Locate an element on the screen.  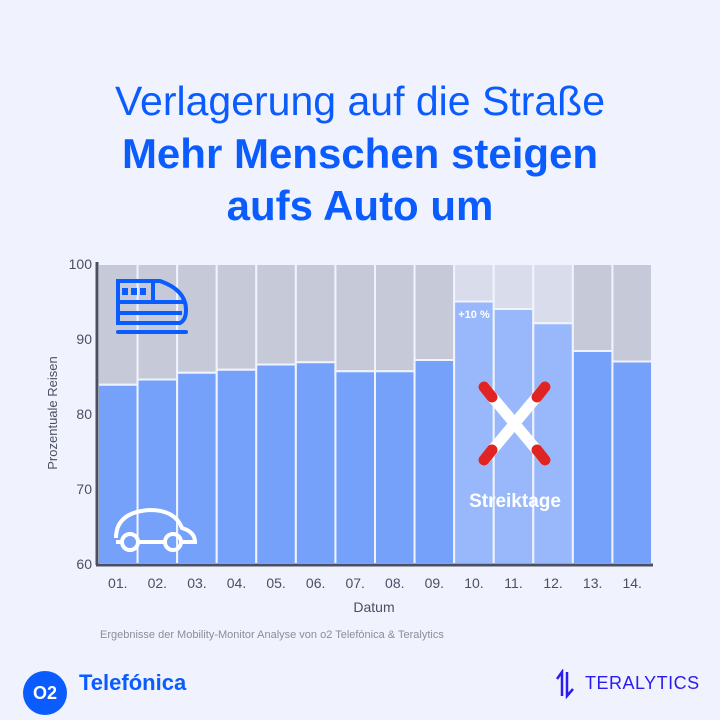
x-tick-label: 07. is located at coordinates (354, 583).